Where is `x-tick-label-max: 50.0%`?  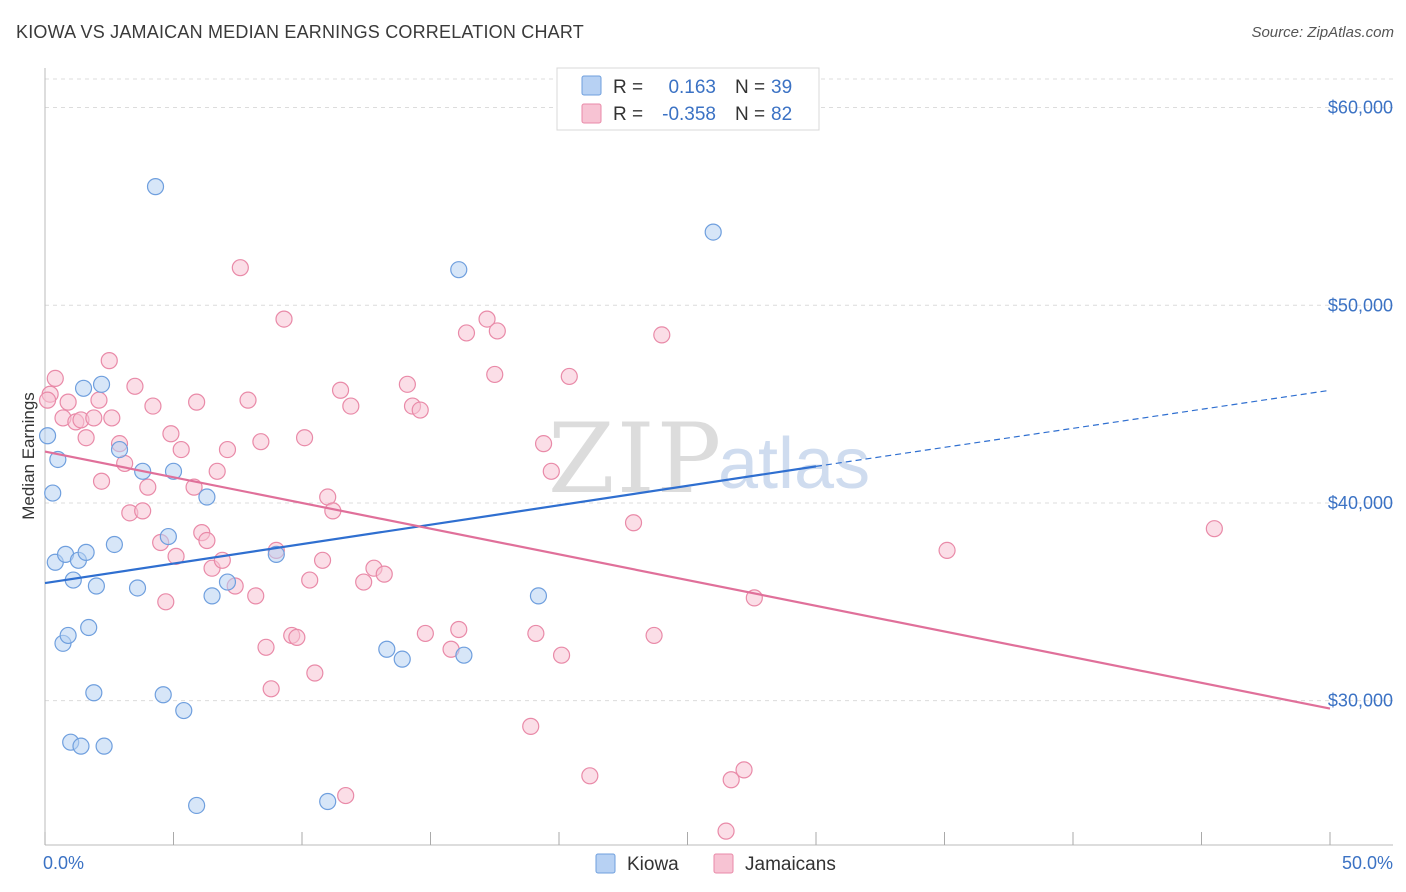
x-tick-label-max: 50.0% is located at coordinates (1367, 863).